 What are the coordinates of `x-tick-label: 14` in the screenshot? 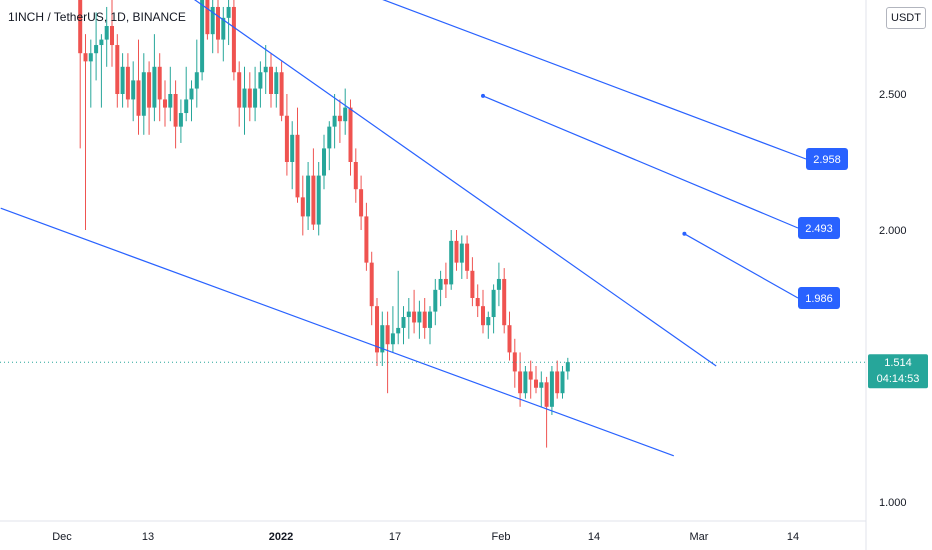 It's located at (793, 537).